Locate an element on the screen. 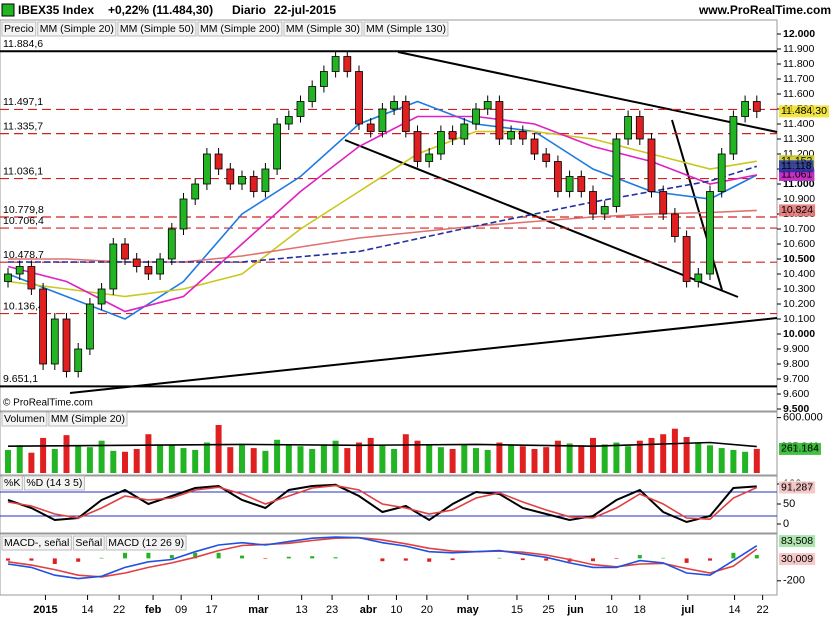 This screenshot has width=835, height=620. y-tick-label: 10.400 is located at coordinates (799, 274).